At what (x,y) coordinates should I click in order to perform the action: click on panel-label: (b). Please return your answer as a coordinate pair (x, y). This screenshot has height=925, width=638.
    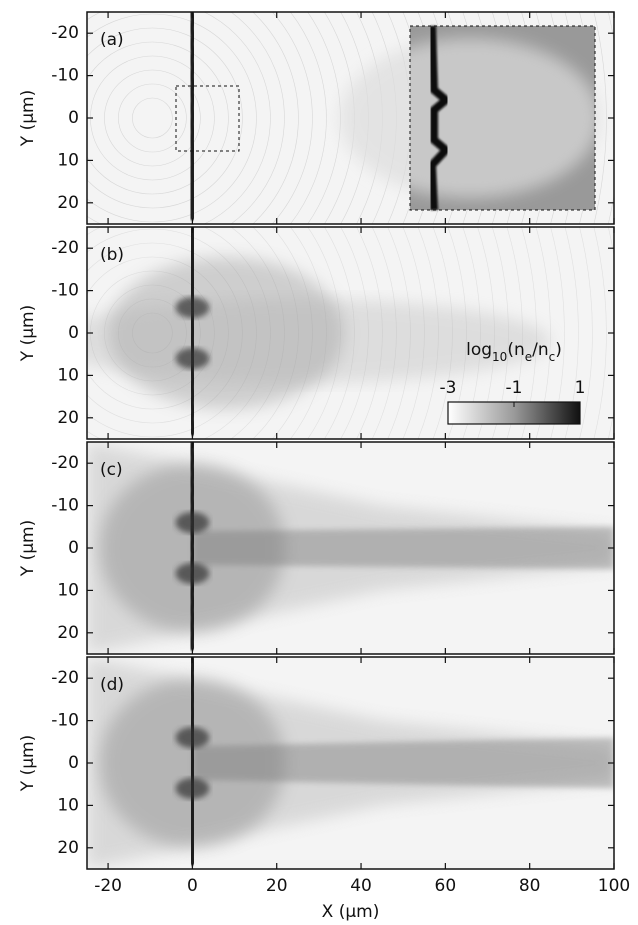
    Looking at the image, I should click on (112, 255).